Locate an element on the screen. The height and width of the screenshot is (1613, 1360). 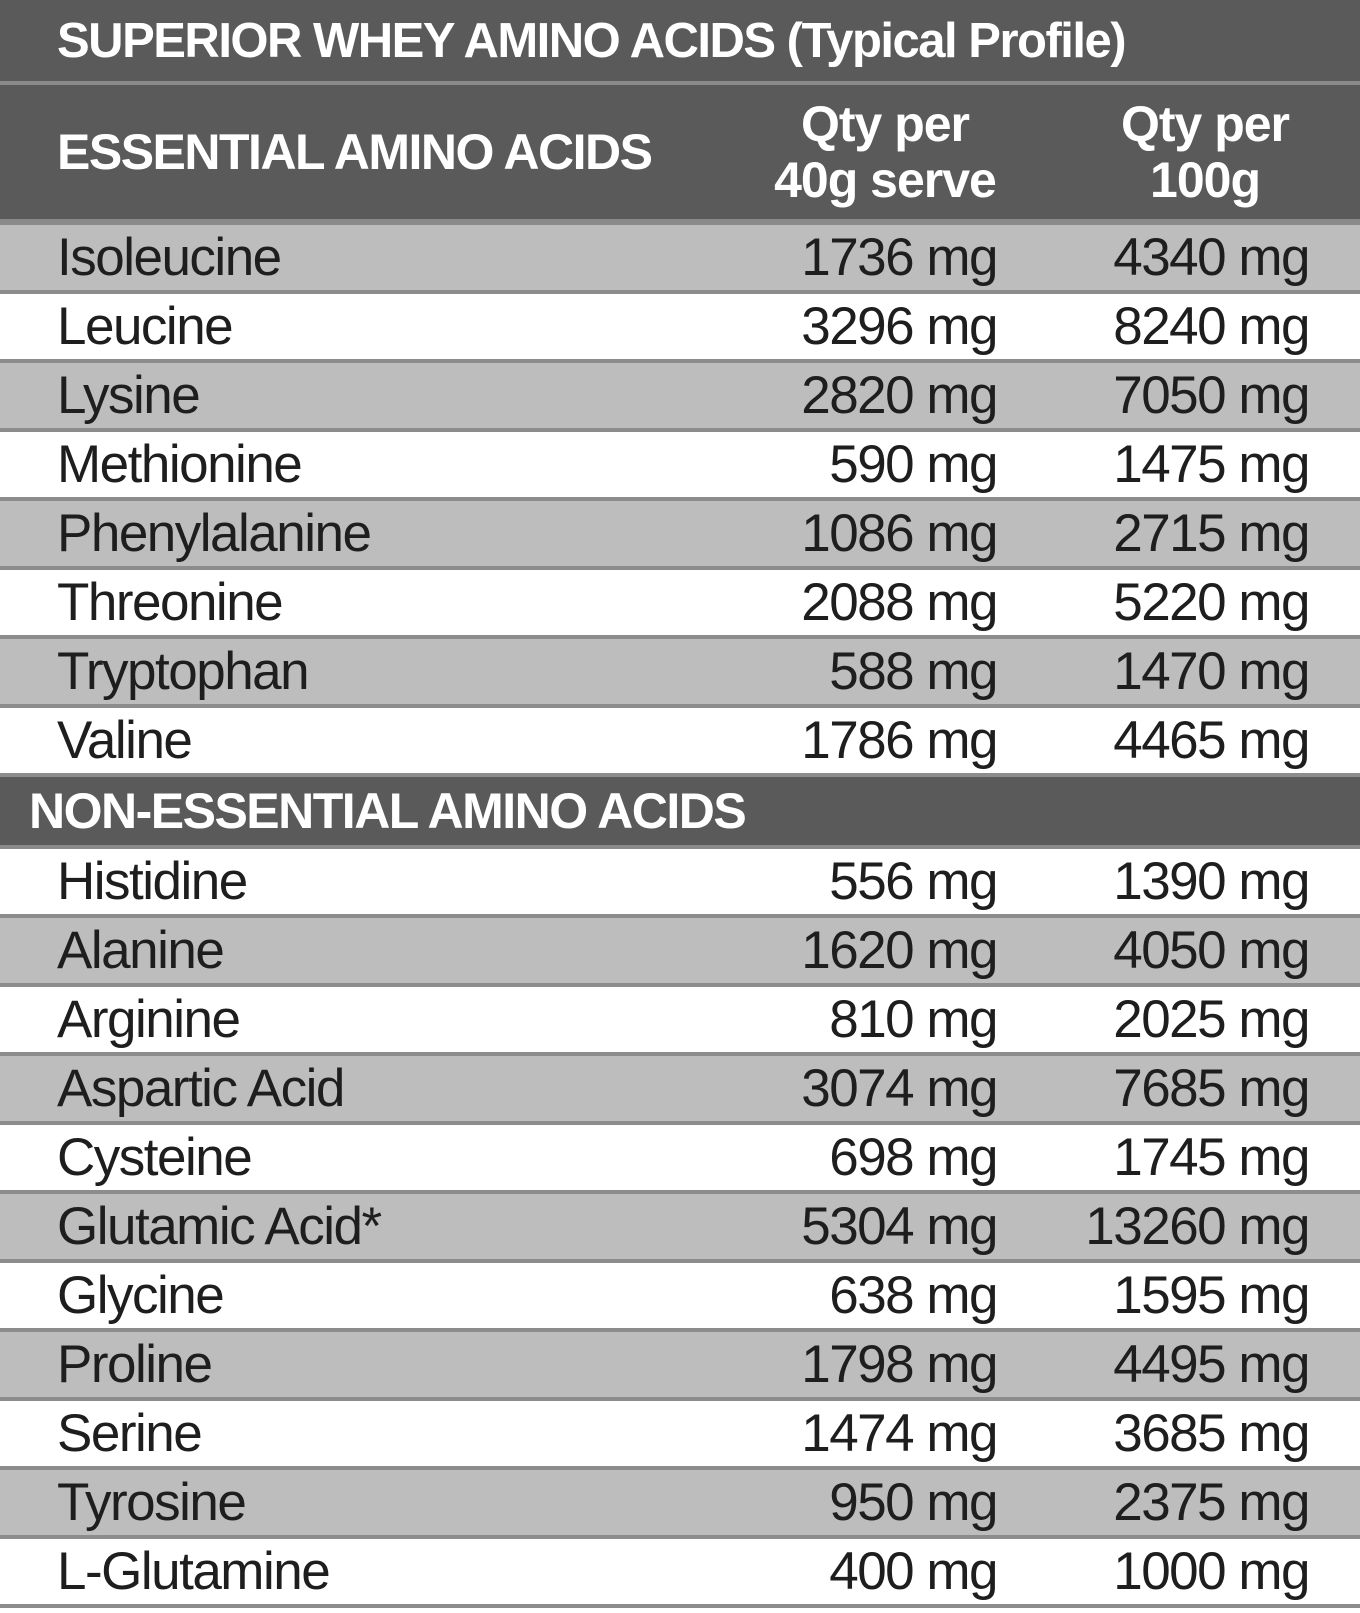
qty-per-40g: 2088 mg is located at coordinates (899, 602).